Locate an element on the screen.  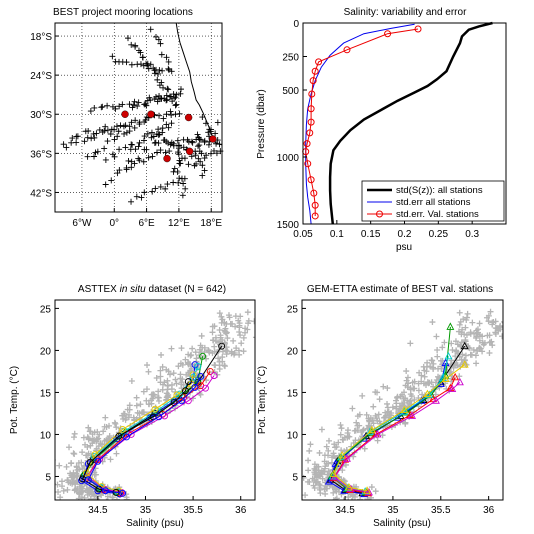
asttex-profile-6-point is located at coordinates (193, 375).